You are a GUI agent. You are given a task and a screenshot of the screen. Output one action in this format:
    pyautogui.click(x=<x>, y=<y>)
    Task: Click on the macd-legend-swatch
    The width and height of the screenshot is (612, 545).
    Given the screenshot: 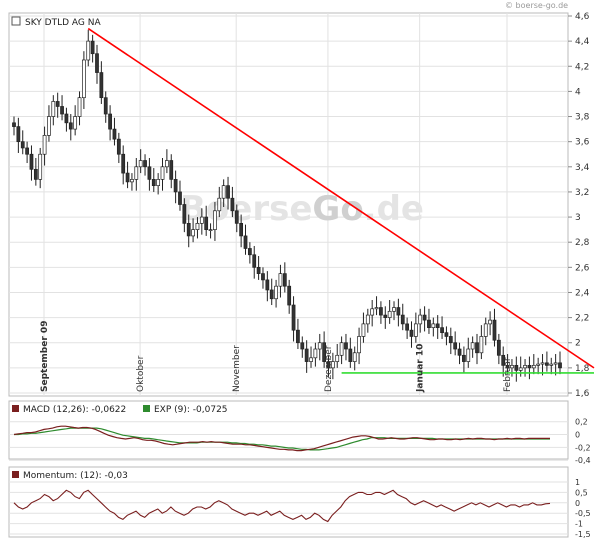 What is the action you would take?
    pyautogui.click(x=15, y=408)
    